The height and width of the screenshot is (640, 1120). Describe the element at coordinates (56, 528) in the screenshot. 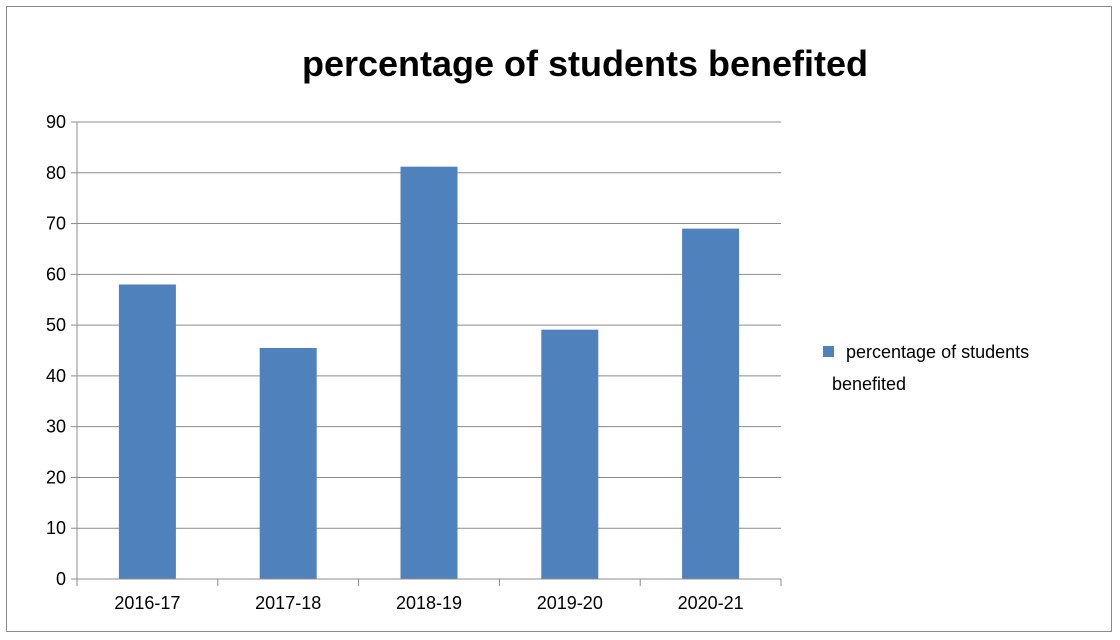

I see `y-tick-label: 10` at that location.